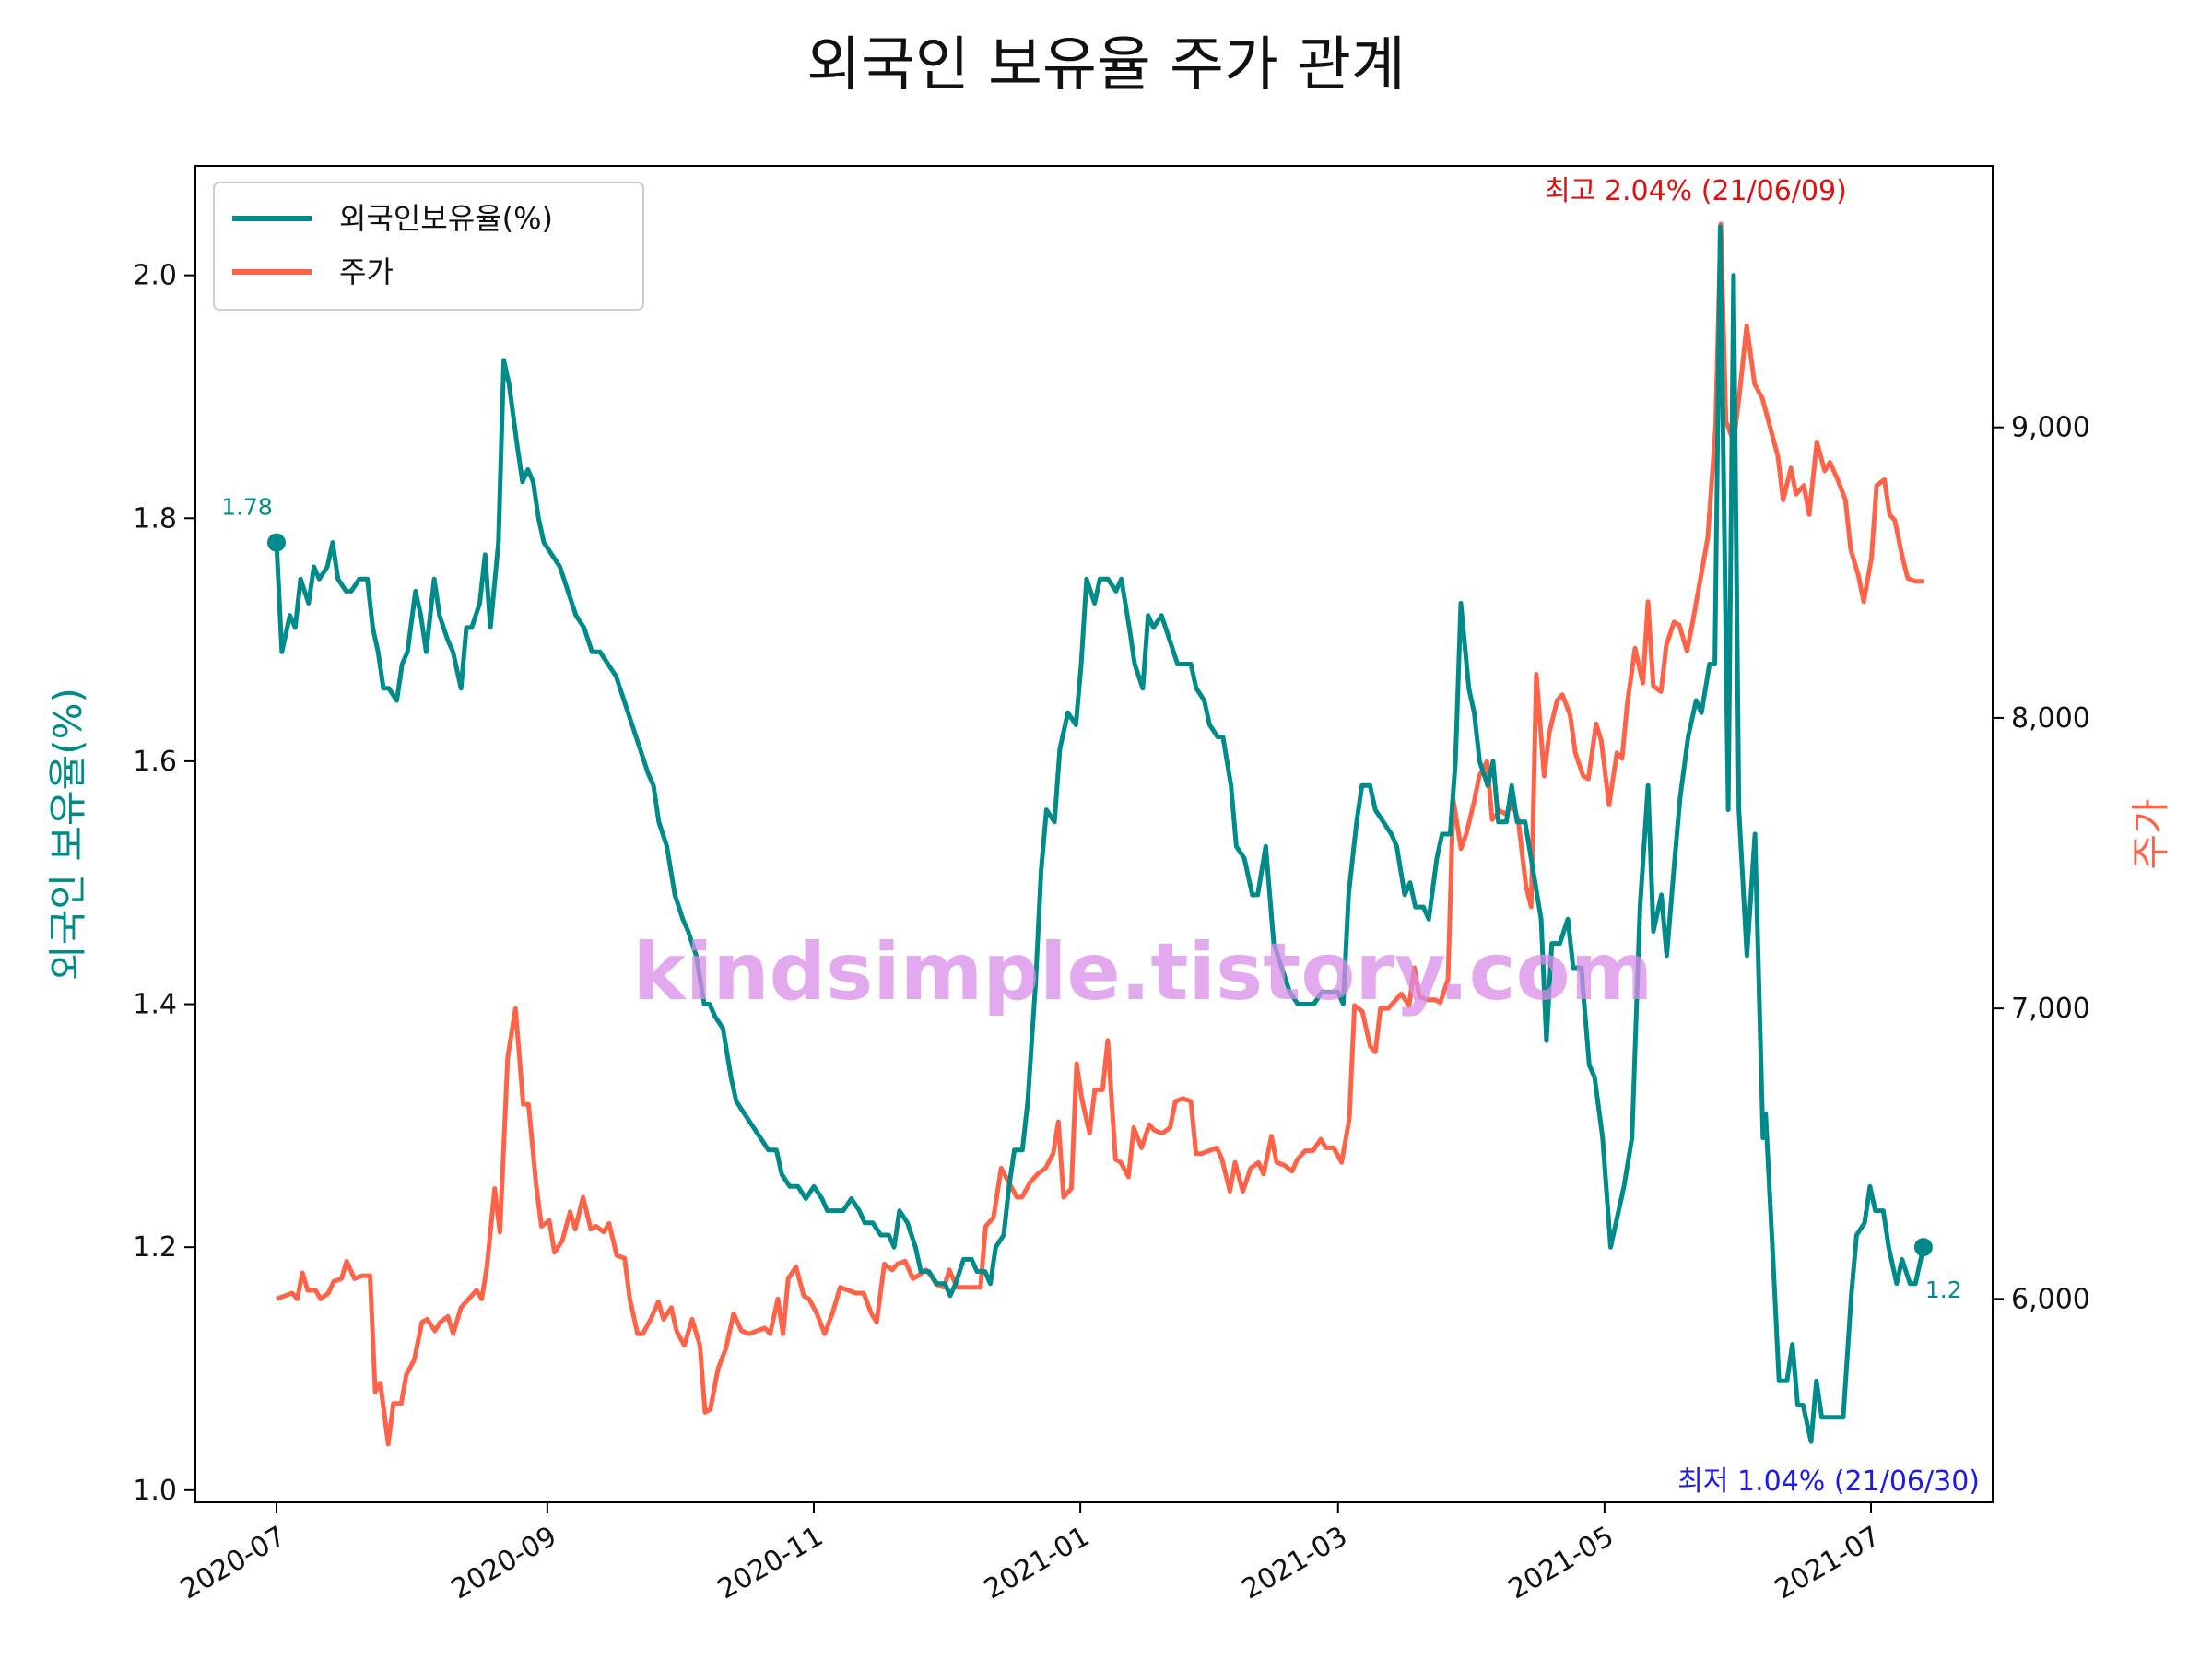 The height and width of the screenshot is (1659, 2212). Describe the element at coordinates (276, 542) in the screenshot. I see `start-point-marker` at that location.